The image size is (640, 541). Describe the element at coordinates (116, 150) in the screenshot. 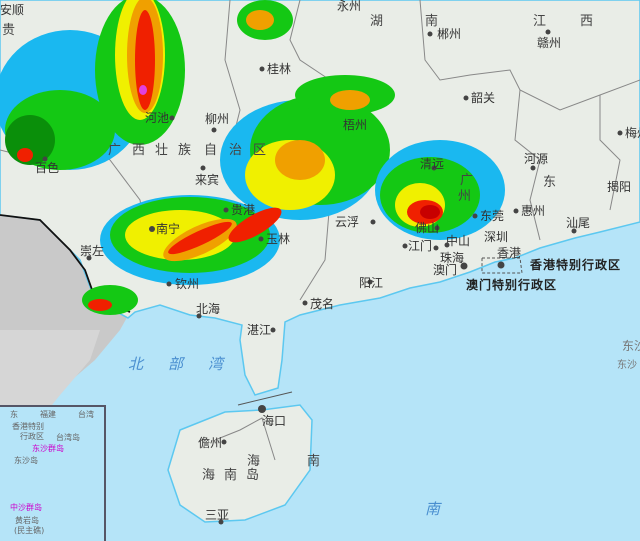

I see `region-label-guangxi-1: 广` at that location.